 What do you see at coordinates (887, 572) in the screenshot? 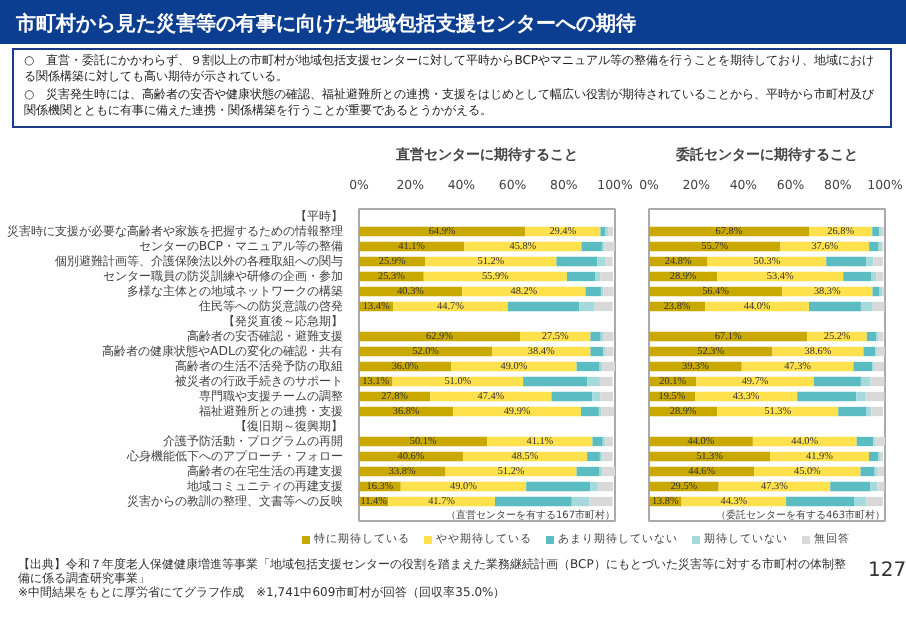
I see `text: 127` at bounding box center [887, 572].